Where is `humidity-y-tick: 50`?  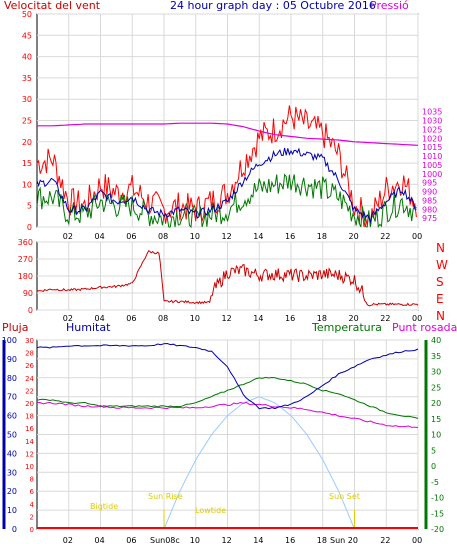
humidity-y-tick: 50 is located at coordinates (12, 435).